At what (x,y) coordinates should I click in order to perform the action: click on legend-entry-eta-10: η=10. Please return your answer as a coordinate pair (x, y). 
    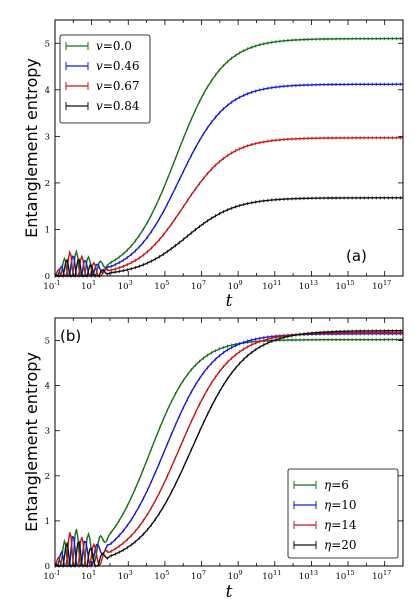
    Looking at the image, I should click on (325, 505).